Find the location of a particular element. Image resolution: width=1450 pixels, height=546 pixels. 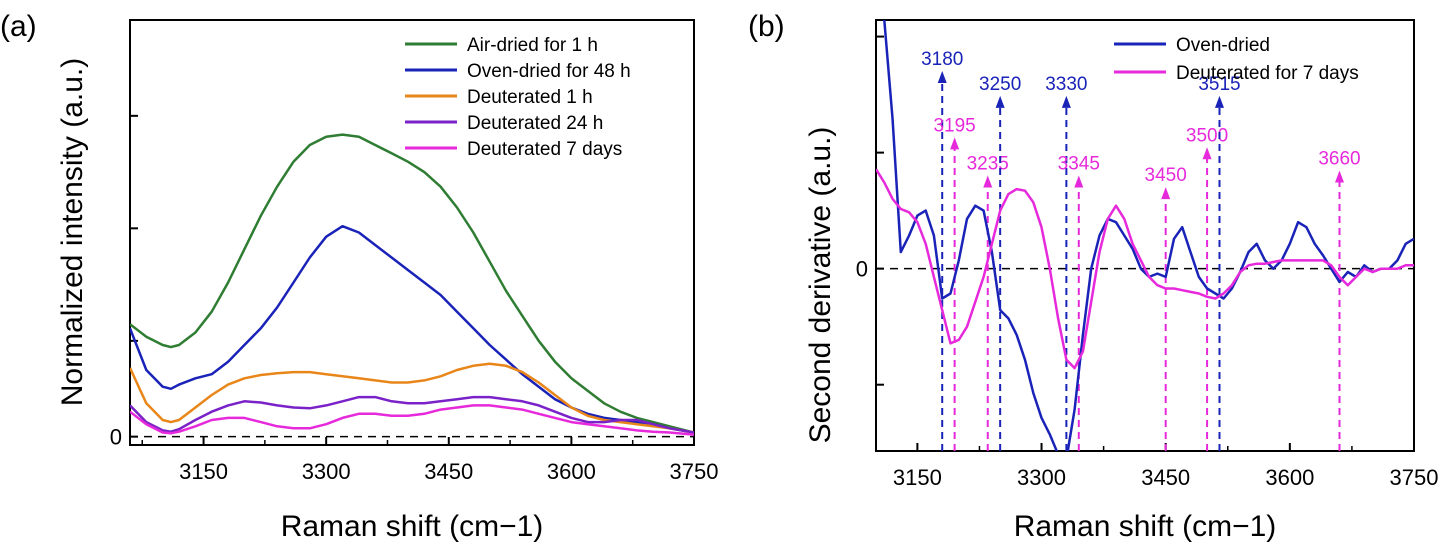

peak-annotation: 3180 is located at coordinates (942, 250).